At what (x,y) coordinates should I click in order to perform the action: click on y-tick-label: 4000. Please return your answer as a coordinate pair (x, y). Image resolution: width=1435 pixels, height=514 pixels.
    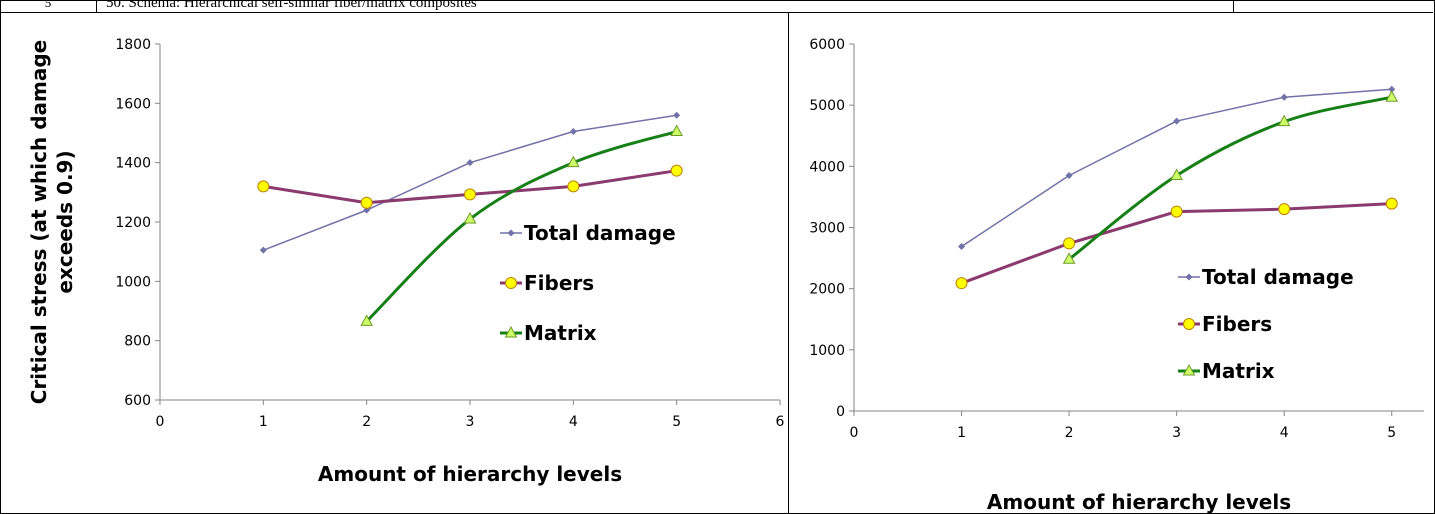
    Looking at the image, I should click on (827, 167).